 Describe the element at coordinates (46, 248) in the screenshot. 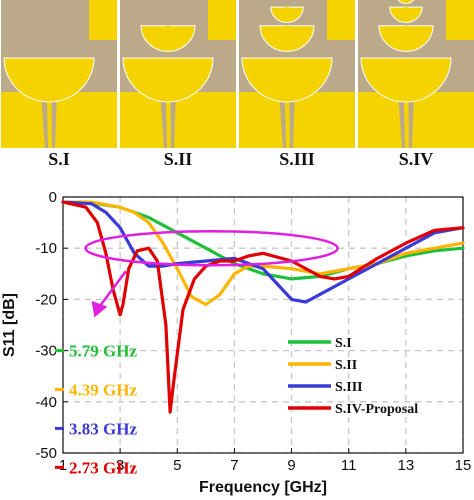

I see `y-tick-label: -10` at that location.